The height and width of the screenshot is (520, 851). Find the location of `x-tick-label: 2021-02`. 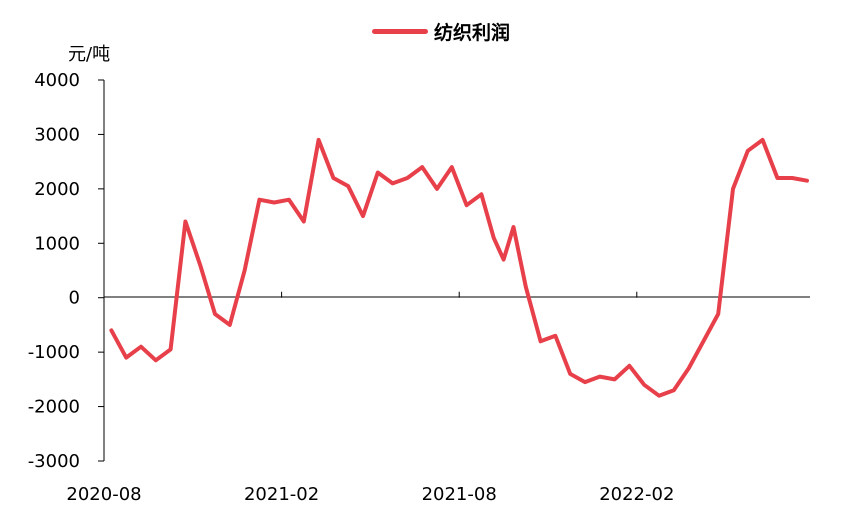

x-tick-label: 2021-02 is located at coordinates (281, 494).